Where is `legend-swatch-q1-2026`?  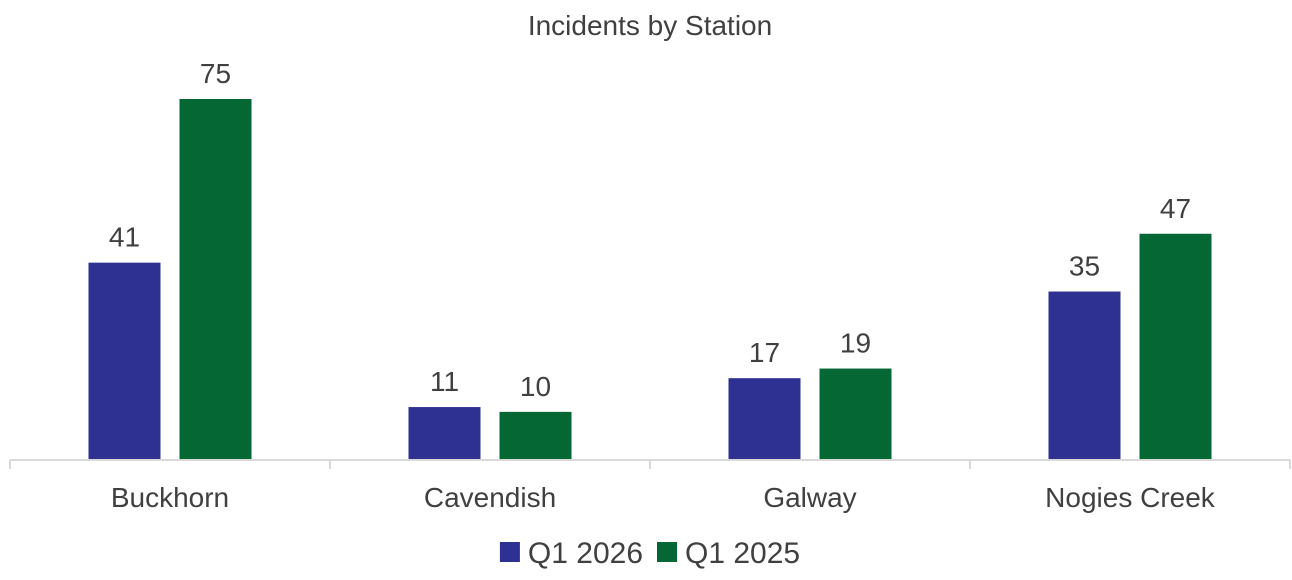
legend-swatch-q1-2026 is located at coordinates (509, 552).